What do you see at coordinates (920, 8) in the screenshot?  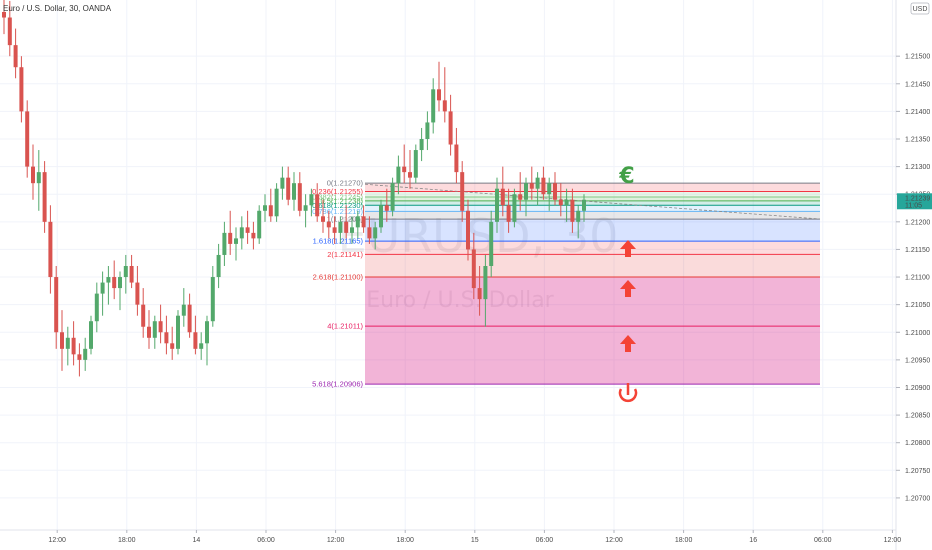 I see `currency-button: USD` at bounding box center [920, 8].